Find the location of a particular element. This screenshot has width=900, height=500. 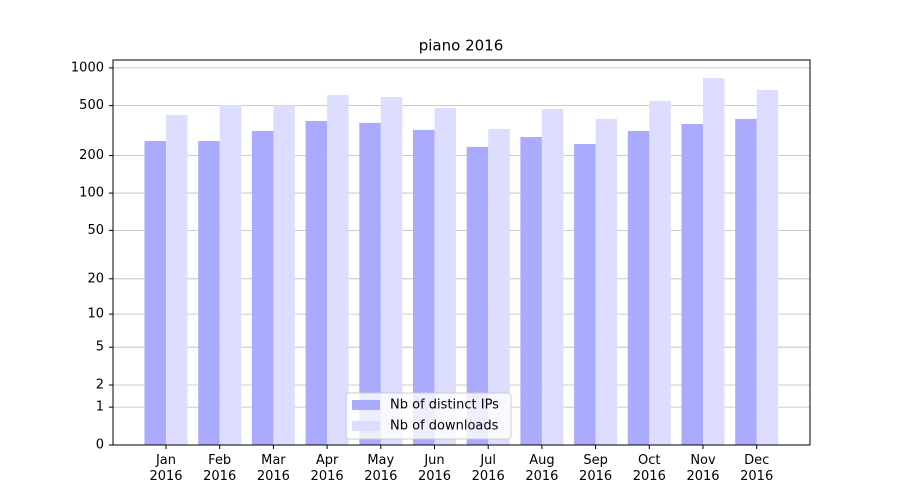

legend-box is located at coordinates (428, 416).